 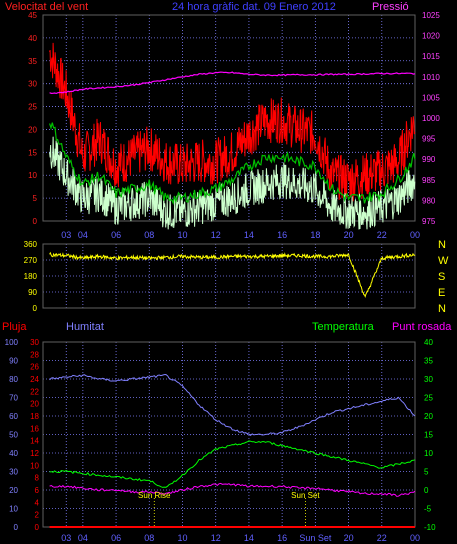 I want to click on pressure-series-line, so click(x=232, y=83).